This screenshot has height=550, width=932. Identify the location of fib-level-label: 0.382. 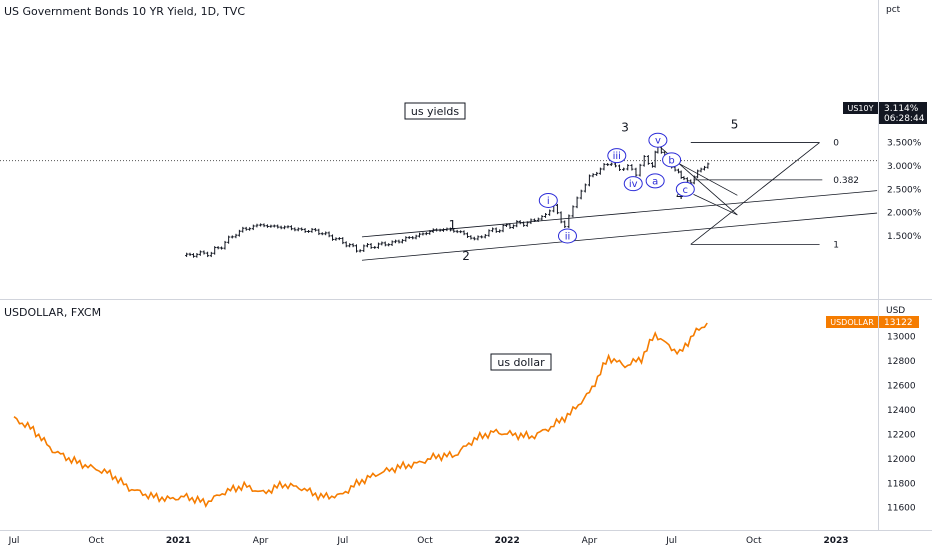
(846, 181).